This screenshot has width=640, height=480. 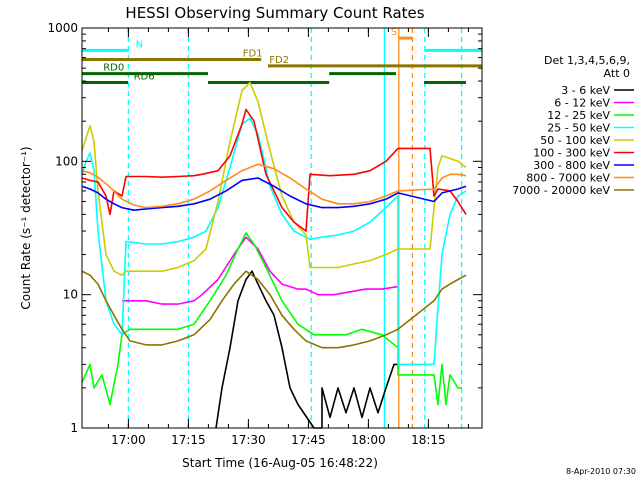 What do you see at coordinates (601, 471) in the screenshot?
I see `generation-timestamp: 8-Apr-2010 07:30` at bounding box center [601, 471].